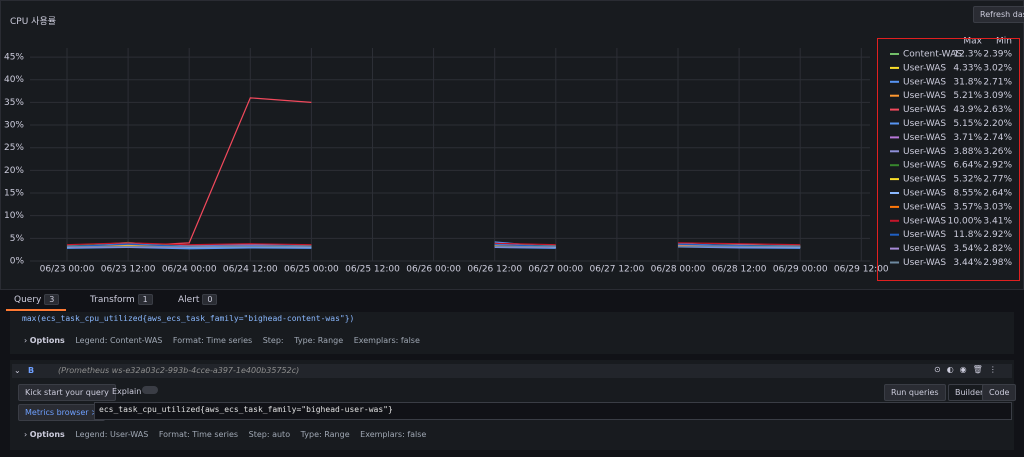  I want to click on run-queries-button: Run queries, so click(915, 392).